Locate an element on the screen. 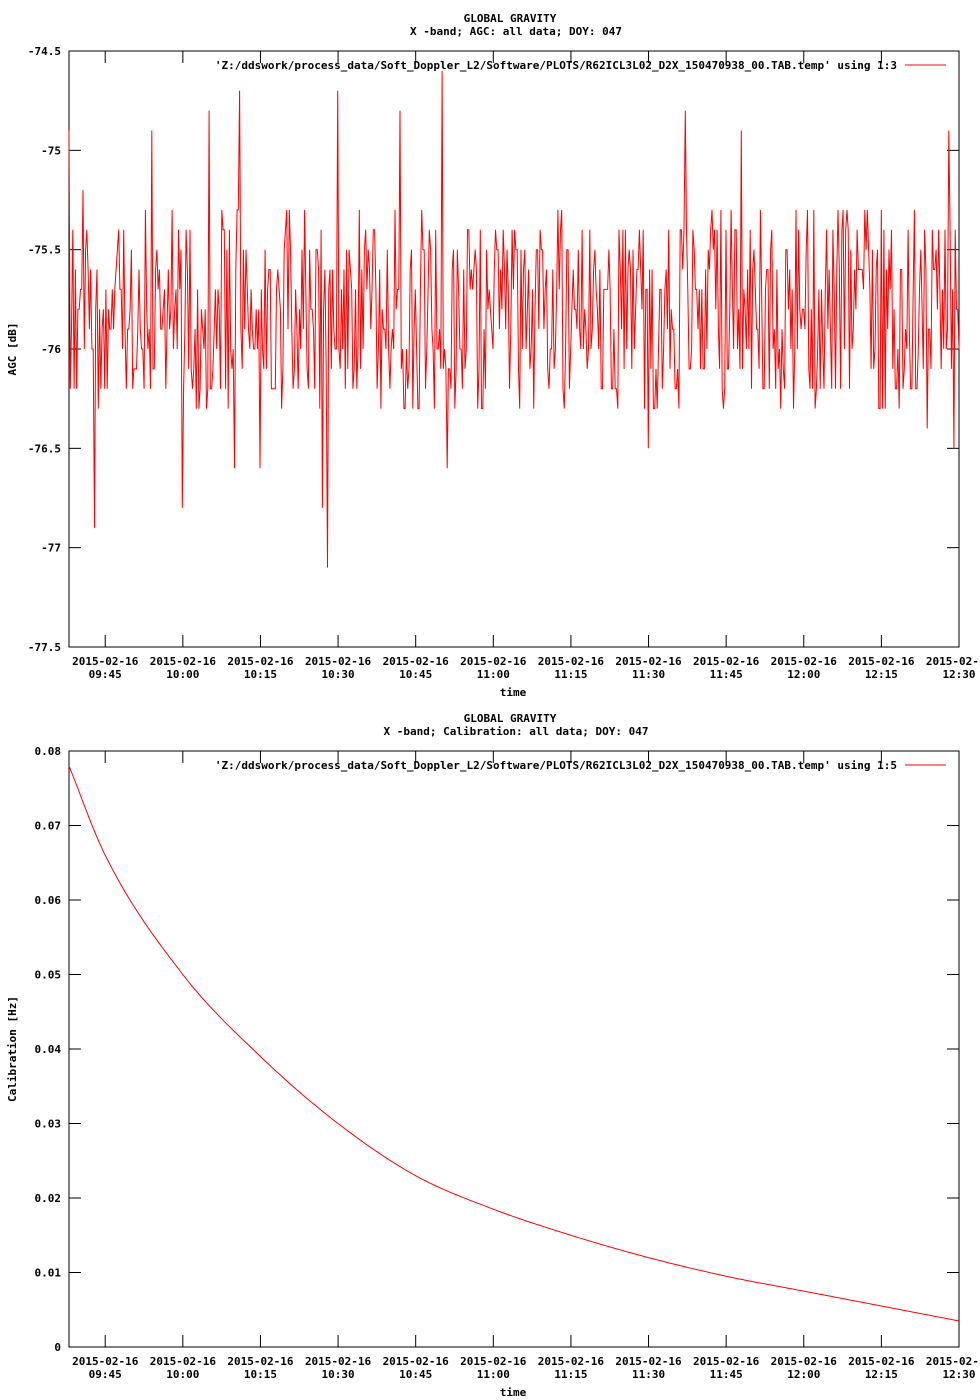  y-tick-label: -77.5 is located at coordinates (44, 647).